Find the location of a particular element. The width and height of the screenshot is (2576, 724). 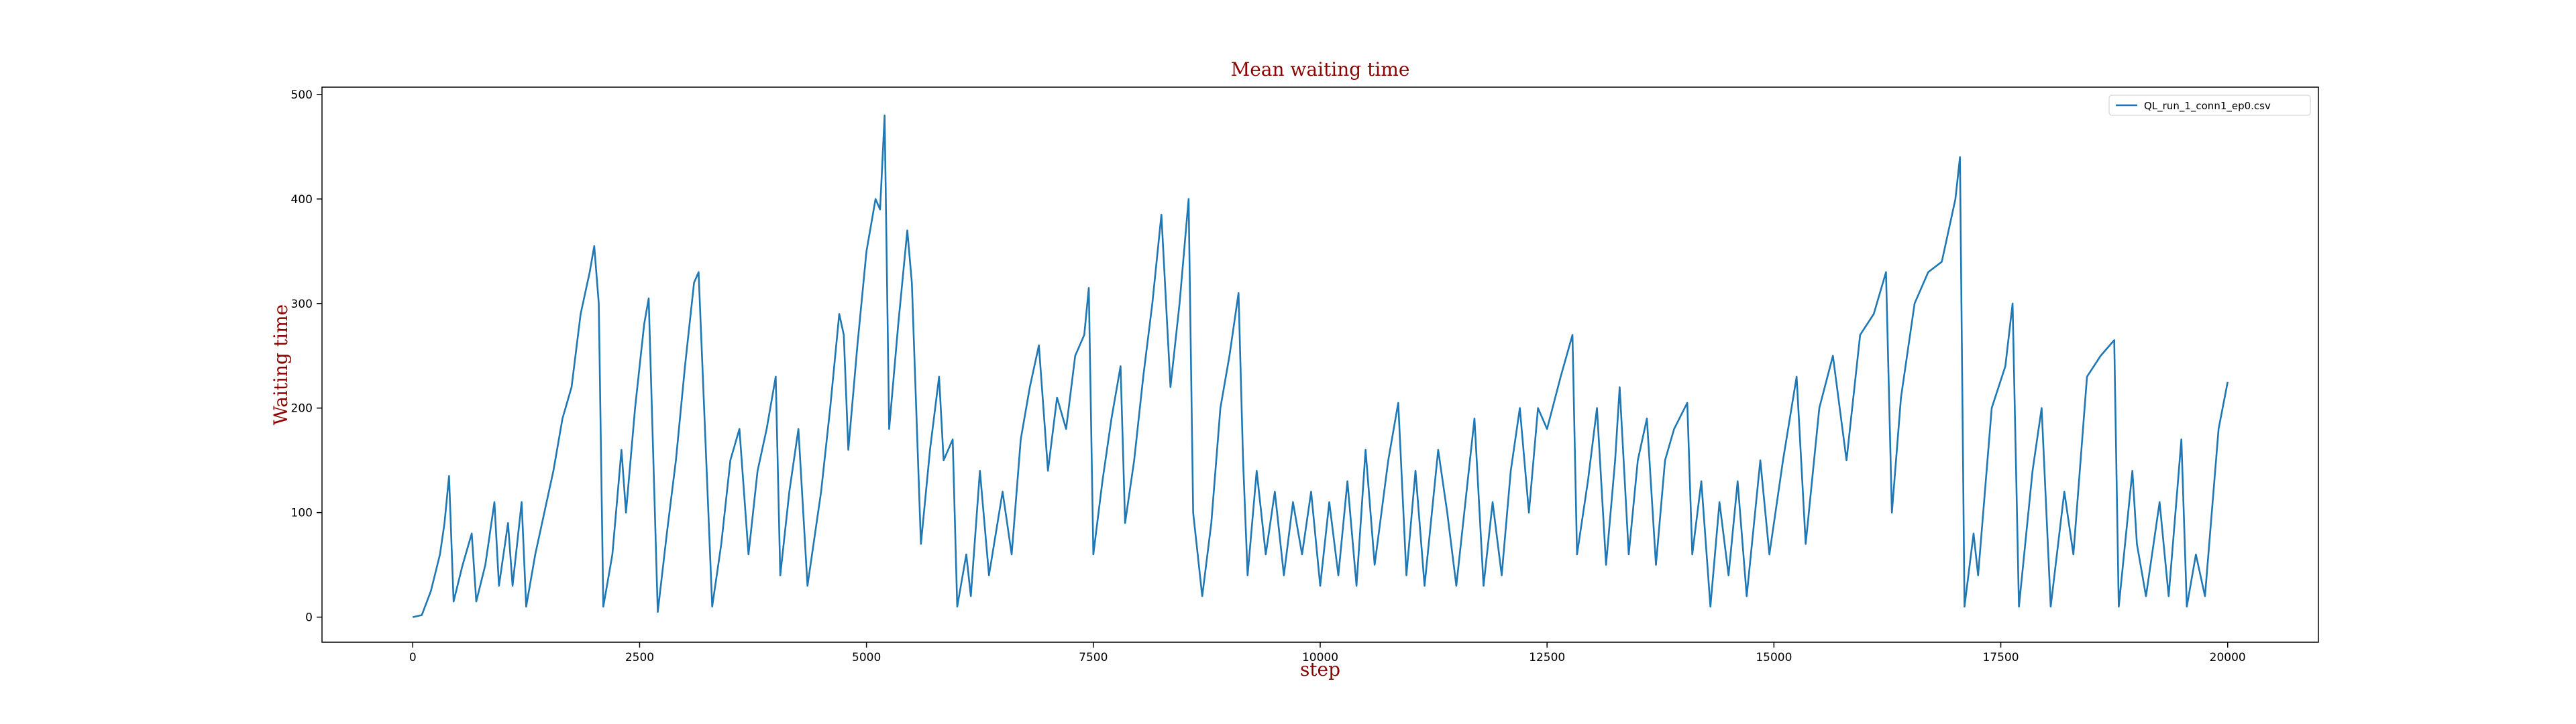

x-tick-label: 17500 is located at coordinates (2000, 657).